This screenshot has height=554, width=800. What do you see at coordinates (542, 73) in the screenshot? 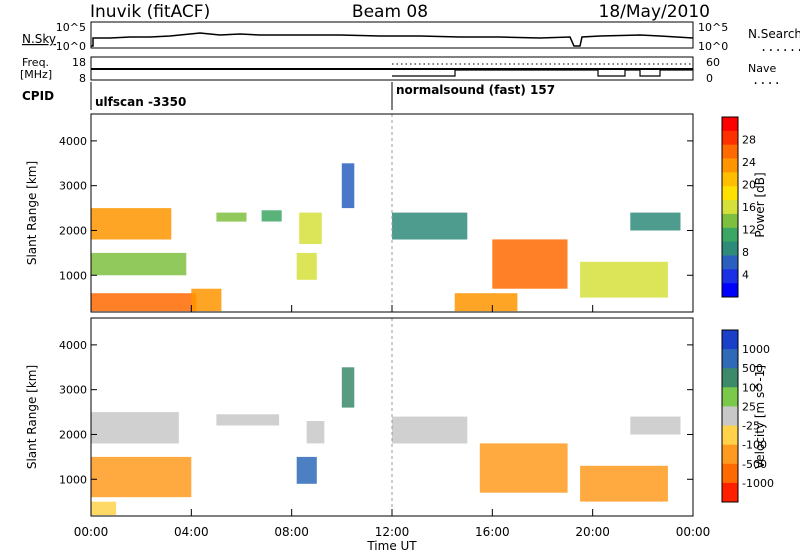
I see `nave-trace` at bounding box center [542, 73].